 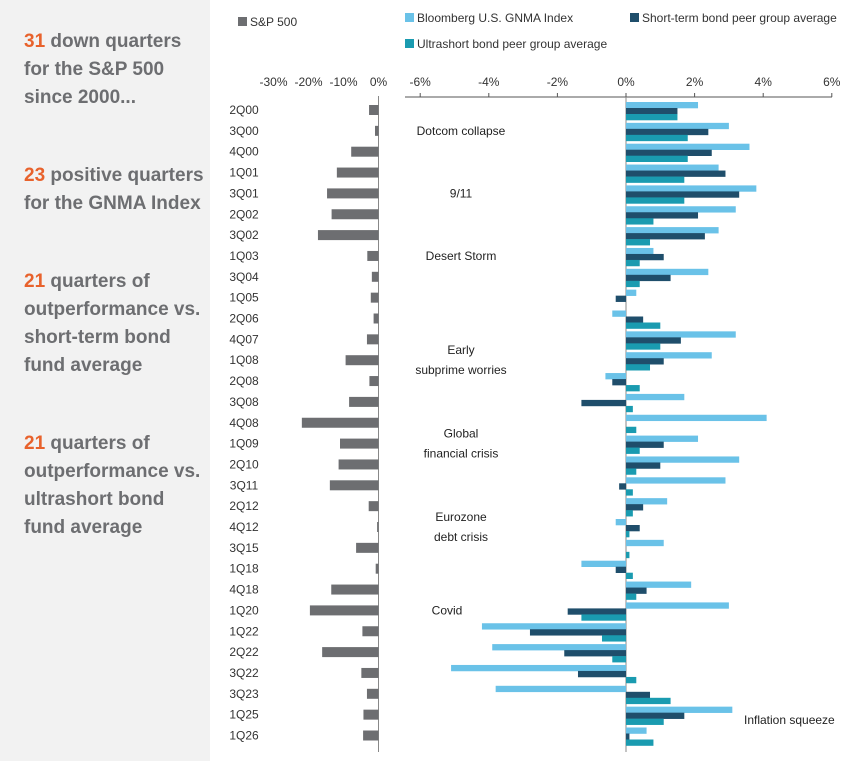 I want to click on category-label: 2Q02, so click(x=244, y=214).